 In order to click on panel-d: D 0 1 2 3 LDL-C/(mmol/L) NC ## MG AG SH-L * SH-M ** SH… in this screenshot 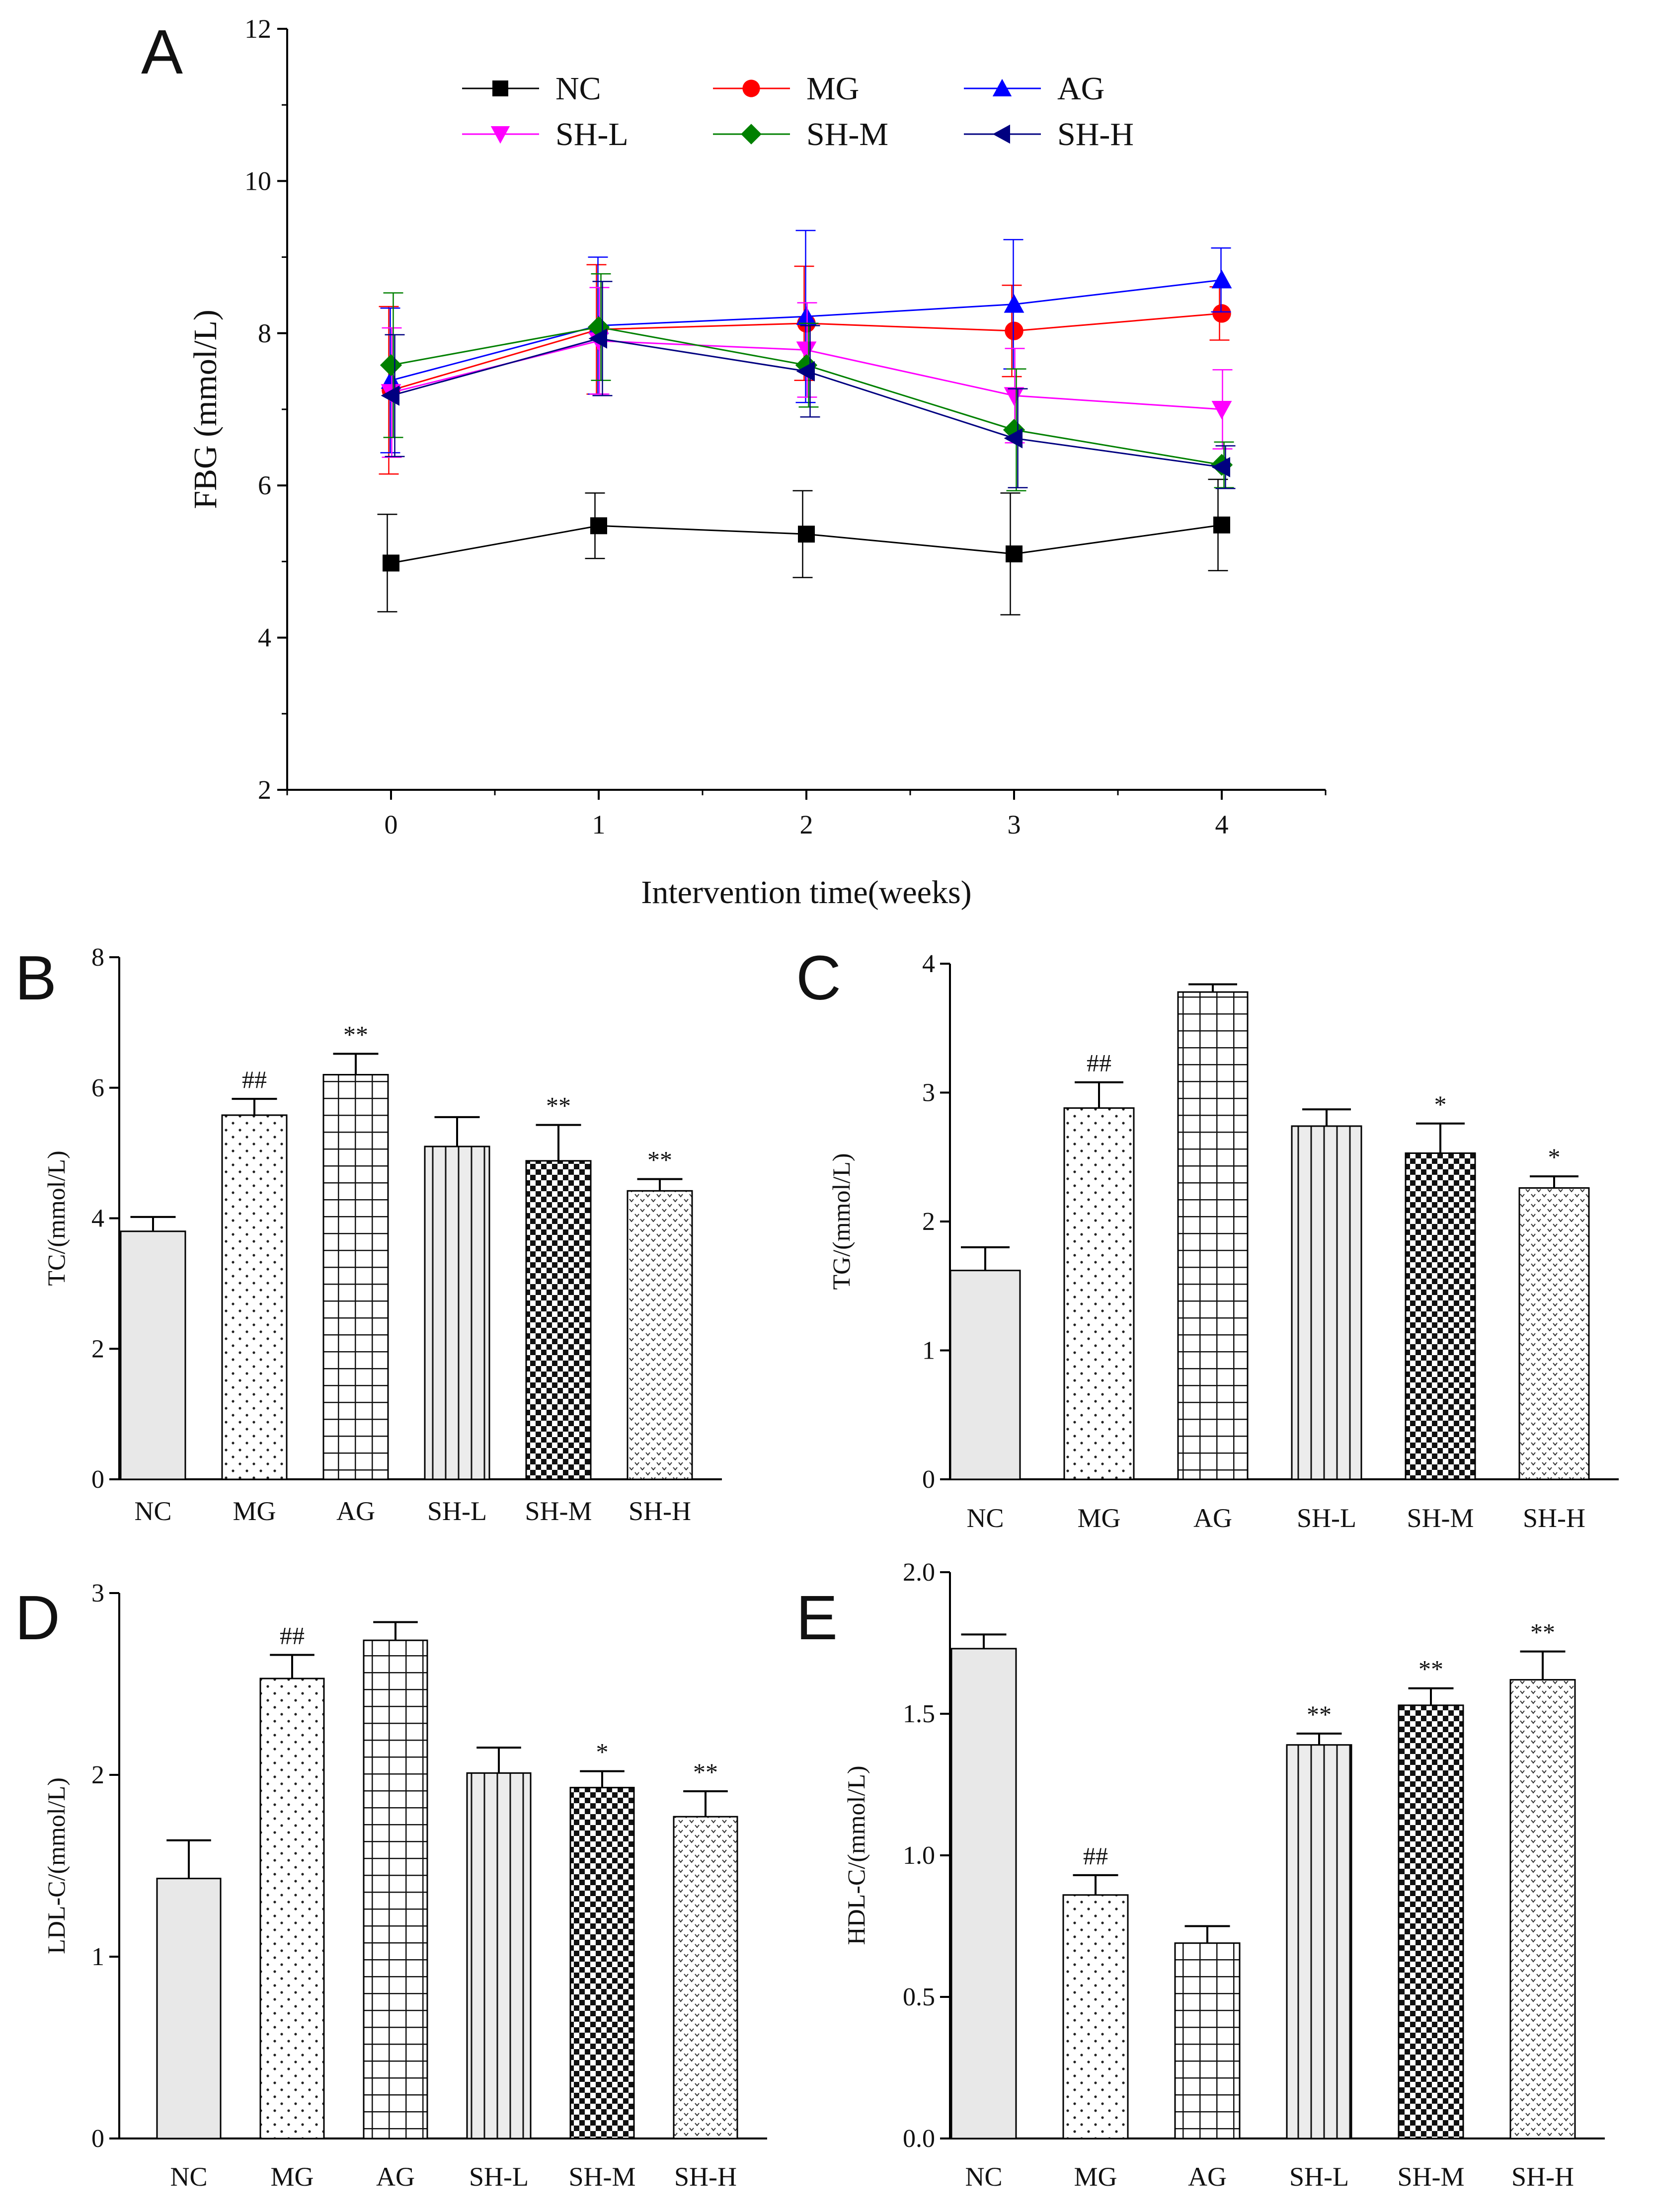, I will do `click(391, 1886)`.